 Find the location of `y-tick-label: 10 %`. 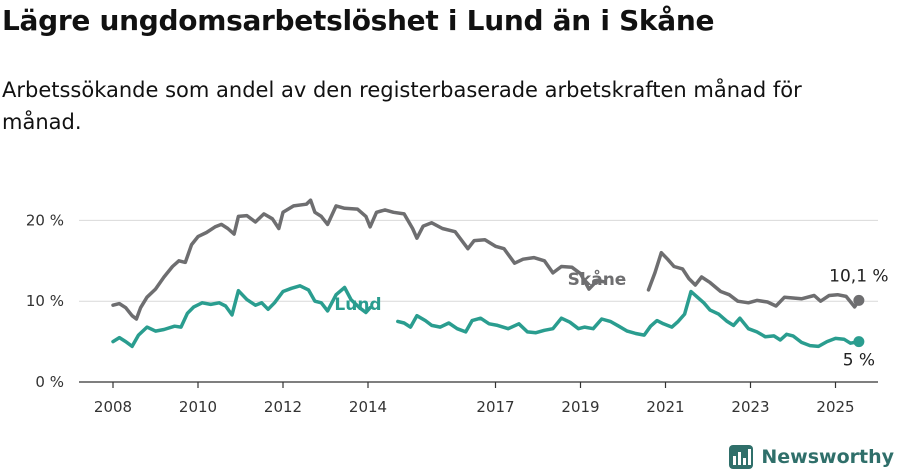

y-tick-label: 10 % is located at coordinates (45, 301).